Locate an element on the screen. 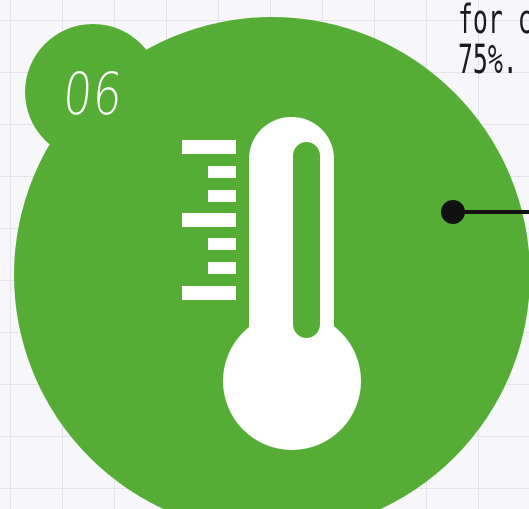 The image size is (529, 509). step-number: 06 is located at coordinates (93, 94).